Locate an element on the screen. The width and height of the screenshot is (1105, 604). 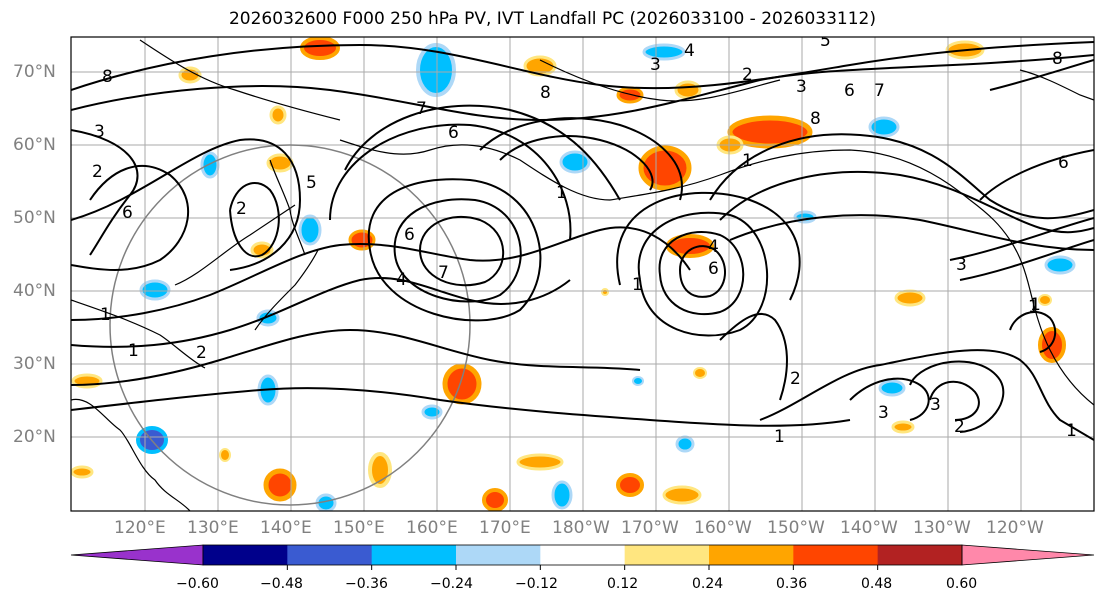
lat-label: 70°N is located at coordinates (34, 72).